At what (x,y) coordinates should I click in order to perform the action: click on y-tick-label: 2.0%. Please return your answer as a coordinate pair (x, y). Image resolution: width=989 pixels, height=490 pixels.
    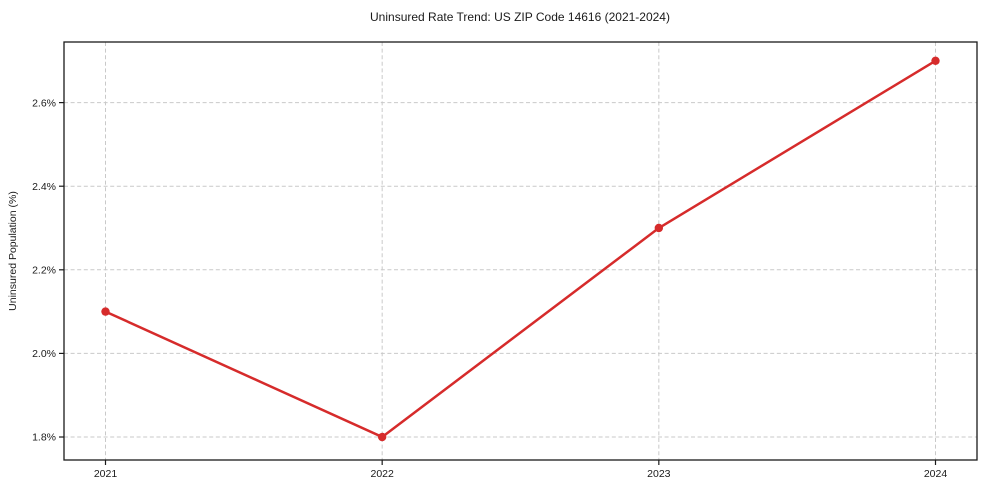
    Looking at the image, I should click on (44, 354).